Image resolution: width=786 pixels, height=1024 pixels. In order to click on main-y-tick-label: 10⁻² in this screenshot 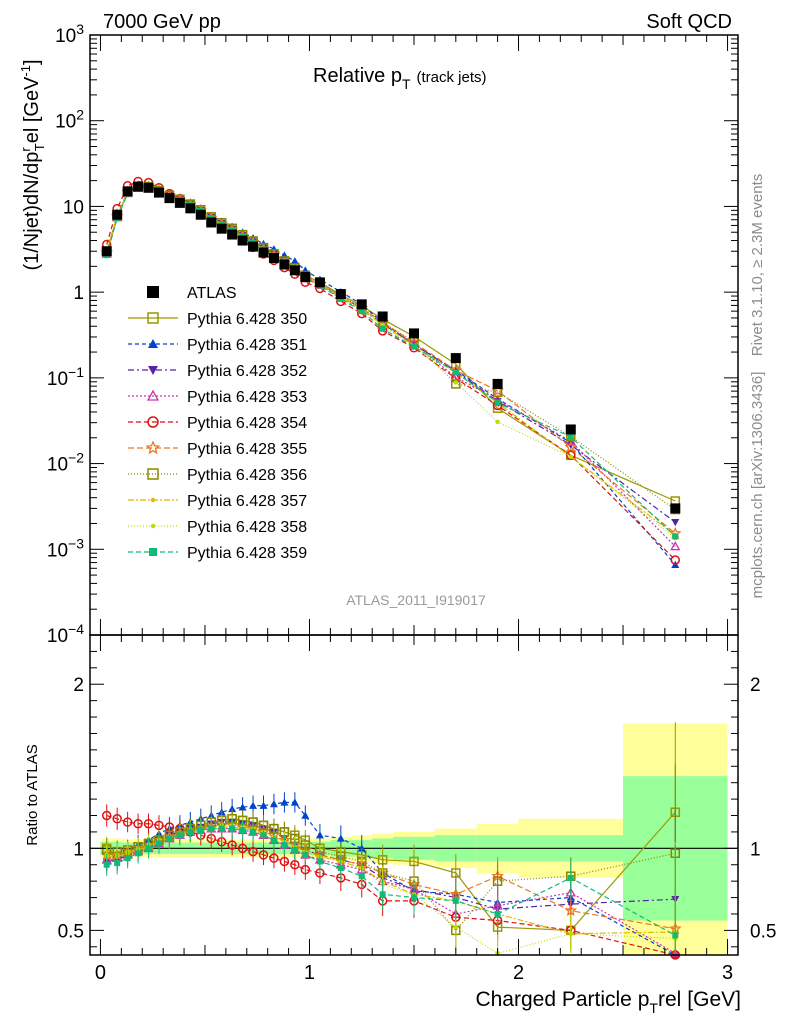, I will do `click(65, 463)`.